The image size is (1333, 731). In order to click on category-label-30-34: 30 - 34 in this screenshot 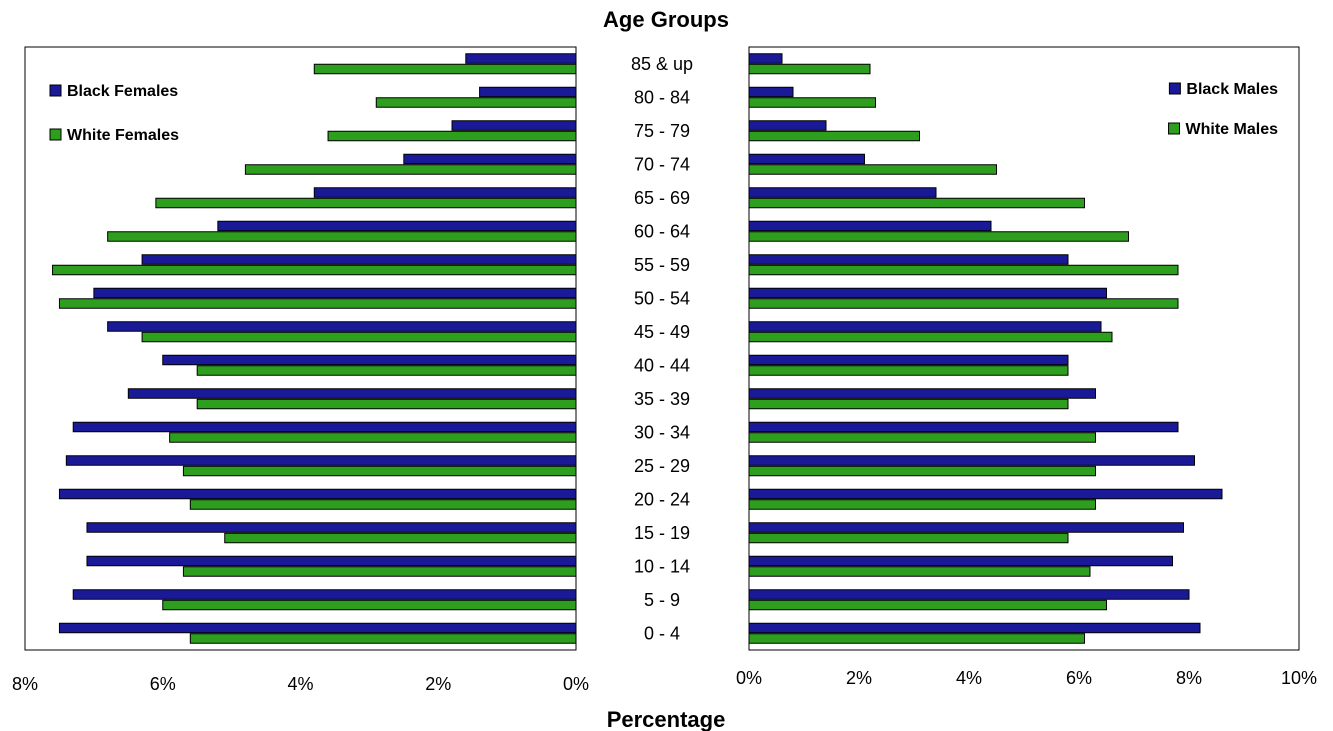, I will do `click(662, 432)`.